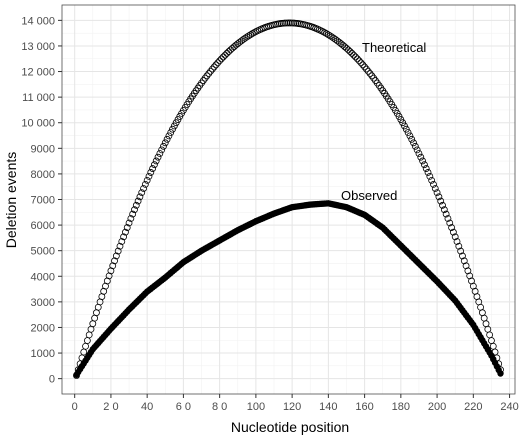 The height and width of the screenshot is (437, 520). What do you see at coordinates (369, 195) in the screenshot?
I see `series-label-observed: Observed` at bounding box center [369, 195].